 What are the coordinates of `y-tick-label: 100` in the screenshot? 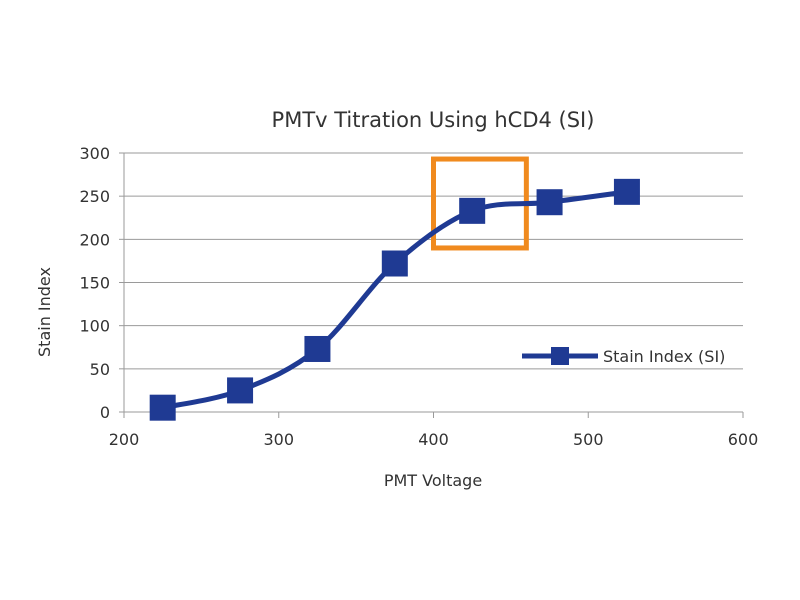 It's located at (94, 326).